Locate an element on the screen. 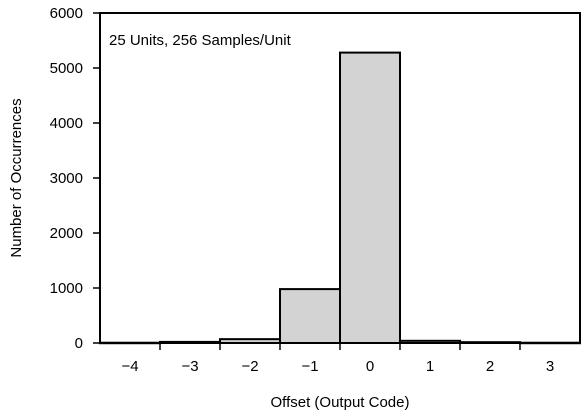 The width and height of the screenshot is (583, 413). x-tick-label: −4 is located at coordinates (129, 366).